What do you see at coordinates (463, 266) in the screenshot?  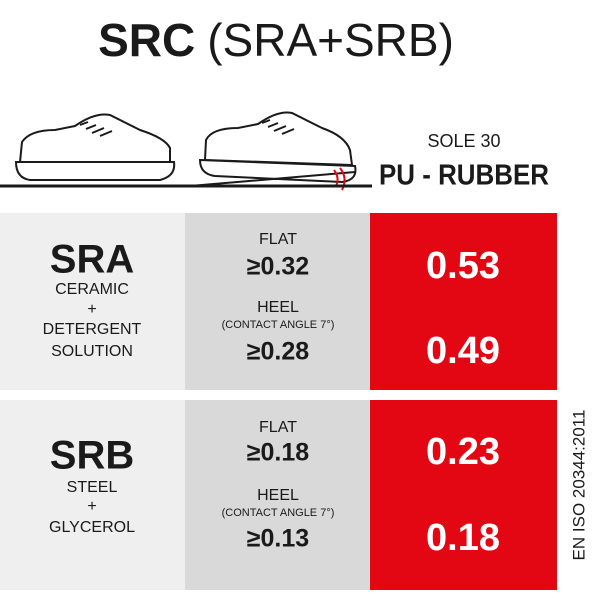 I see `result: 0.53` at bounding box center [463, 266].